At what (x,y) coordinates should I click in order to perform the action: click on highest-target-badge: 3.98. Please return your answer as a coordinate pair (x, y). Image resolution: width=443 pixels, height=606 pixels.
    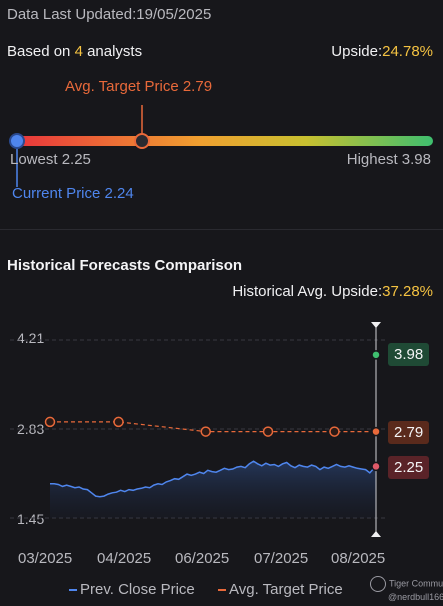
    Looking at the image, I should click on (409, 354).